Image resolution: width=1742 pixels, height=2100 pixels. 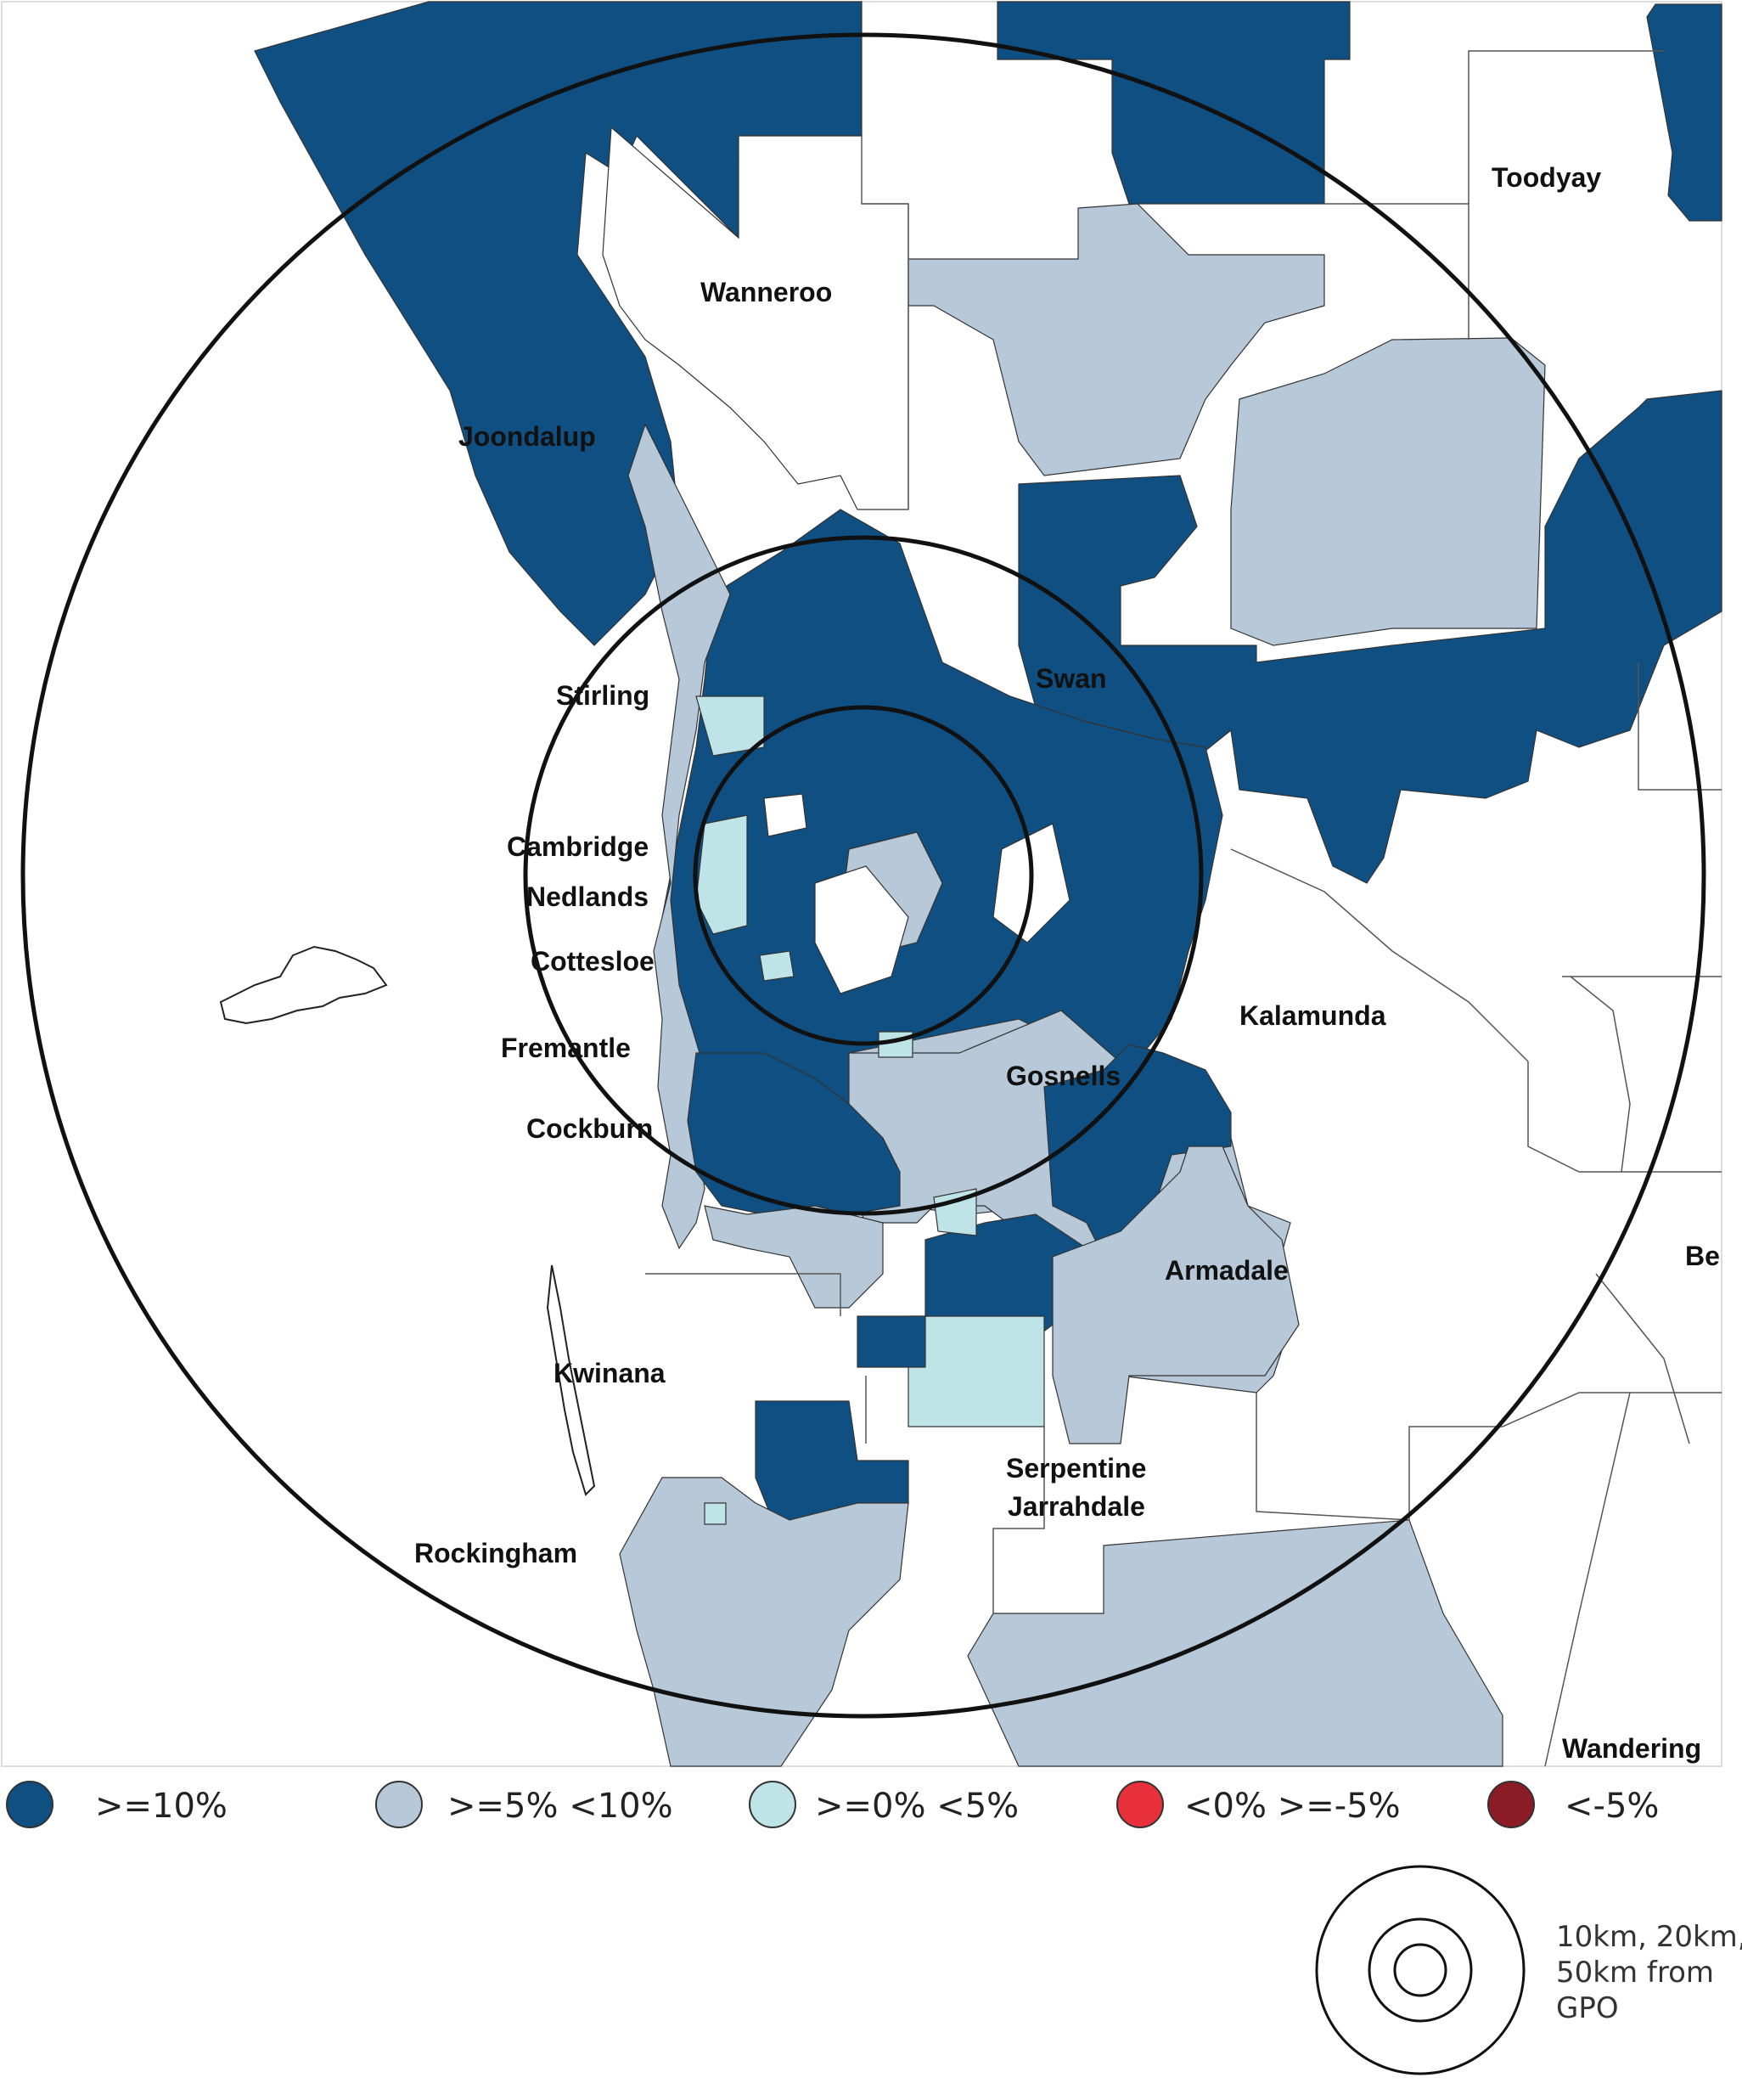 I want to click on region-cockburn-dark, so click(x=794, y=1133).